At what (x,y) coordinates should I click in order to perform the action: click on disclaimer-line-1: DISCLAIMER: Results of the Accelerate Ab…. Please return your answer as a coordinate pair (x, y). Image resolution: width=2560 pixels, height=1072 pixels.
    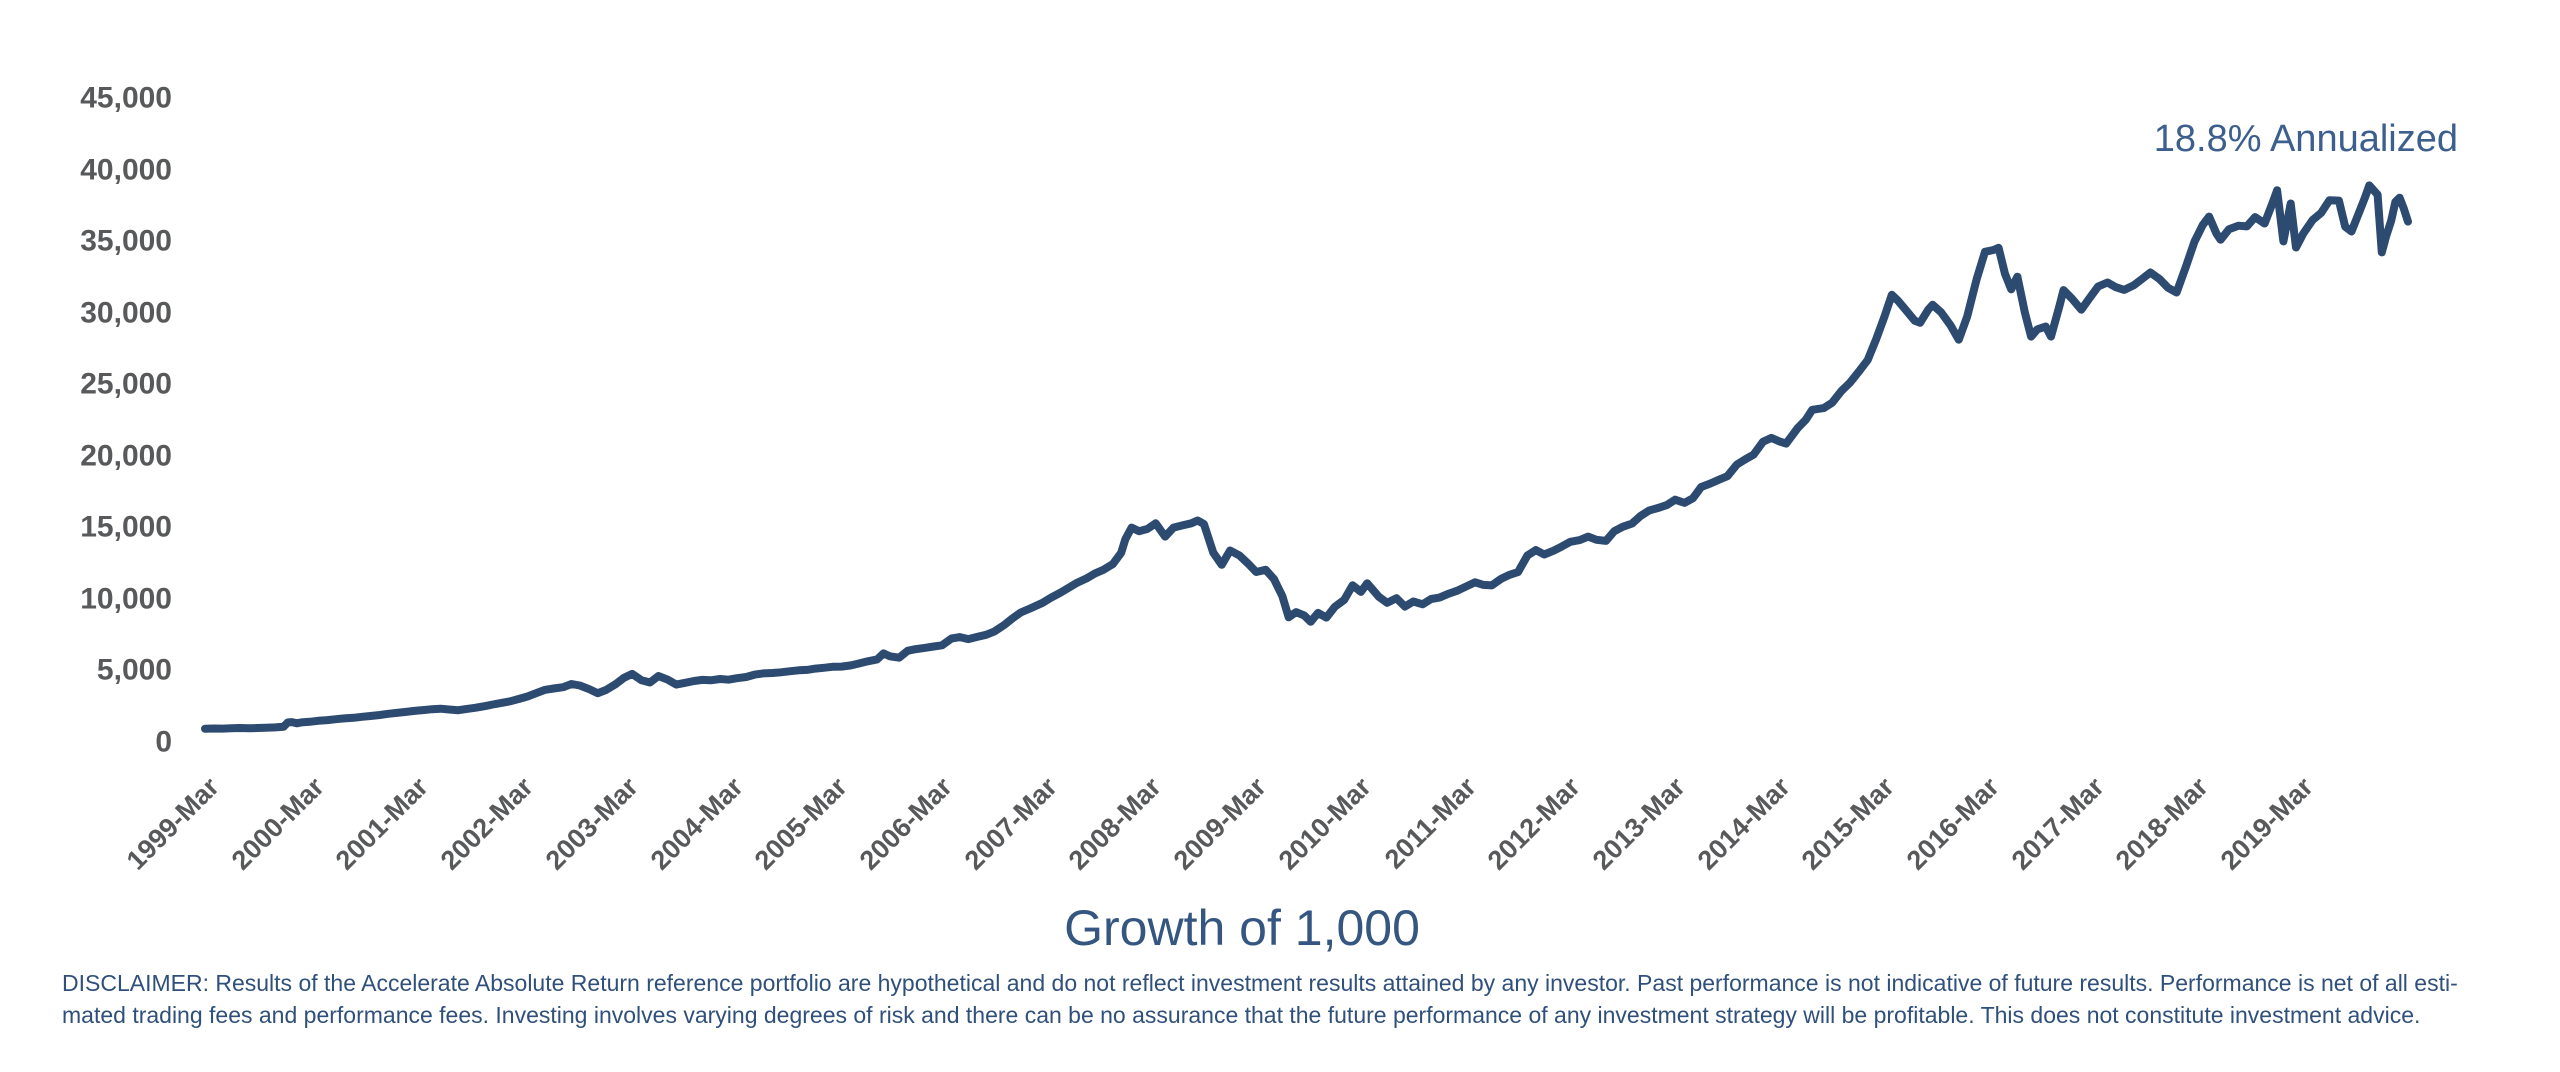
    Looking at the image, I should click on (1260, 983).